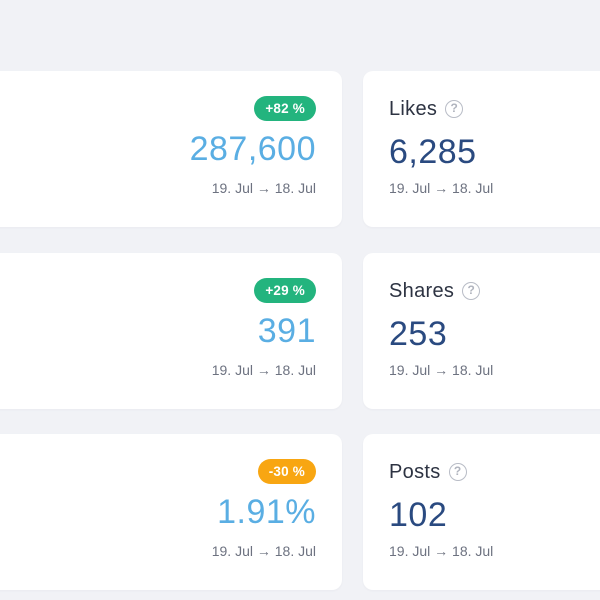  I want to click on card-title: Likes, so click(413, 109).